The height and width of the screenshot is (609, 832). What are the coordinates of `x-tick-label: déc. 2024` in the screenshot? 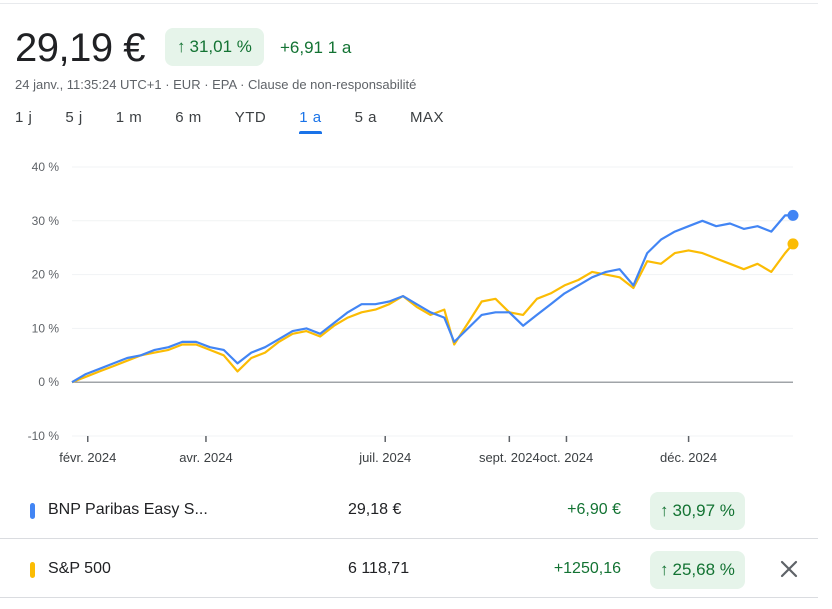 It's located at (688, 457).